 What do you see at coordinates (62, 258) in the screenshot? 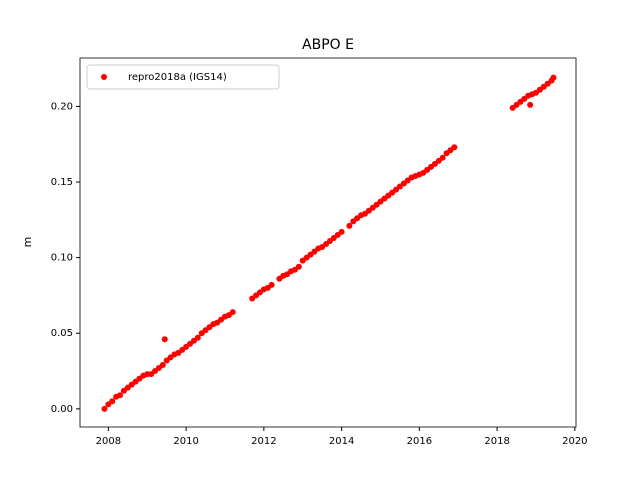
I see `y-tick-label: 0.10` at bounding box center [62, 258].